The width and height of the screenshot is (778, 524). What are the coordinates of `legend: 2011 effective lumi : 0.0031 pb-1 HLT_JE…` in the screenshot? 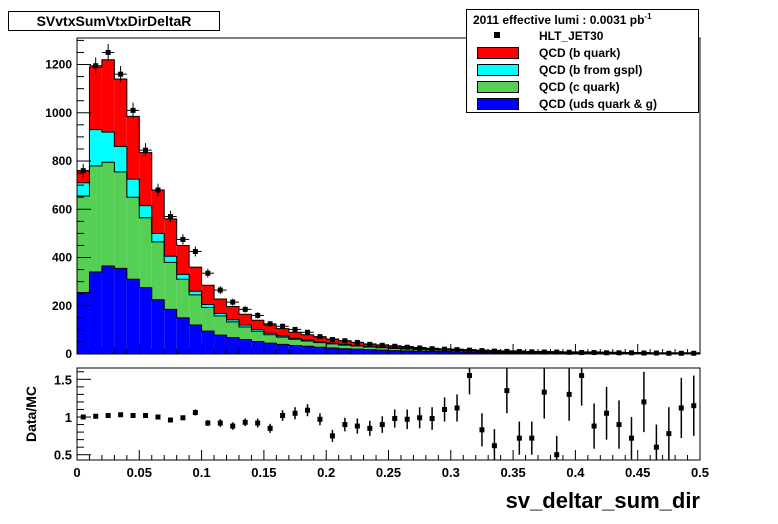 It's located at (582, 61).